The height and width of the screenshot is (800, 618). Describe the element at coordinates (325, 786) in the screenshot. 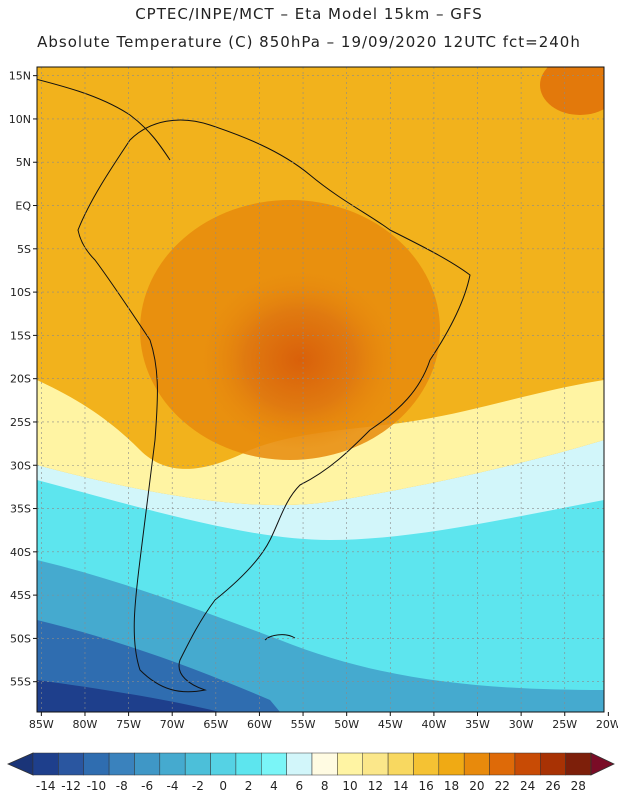

I see `colorbar-label: 8` at that location.